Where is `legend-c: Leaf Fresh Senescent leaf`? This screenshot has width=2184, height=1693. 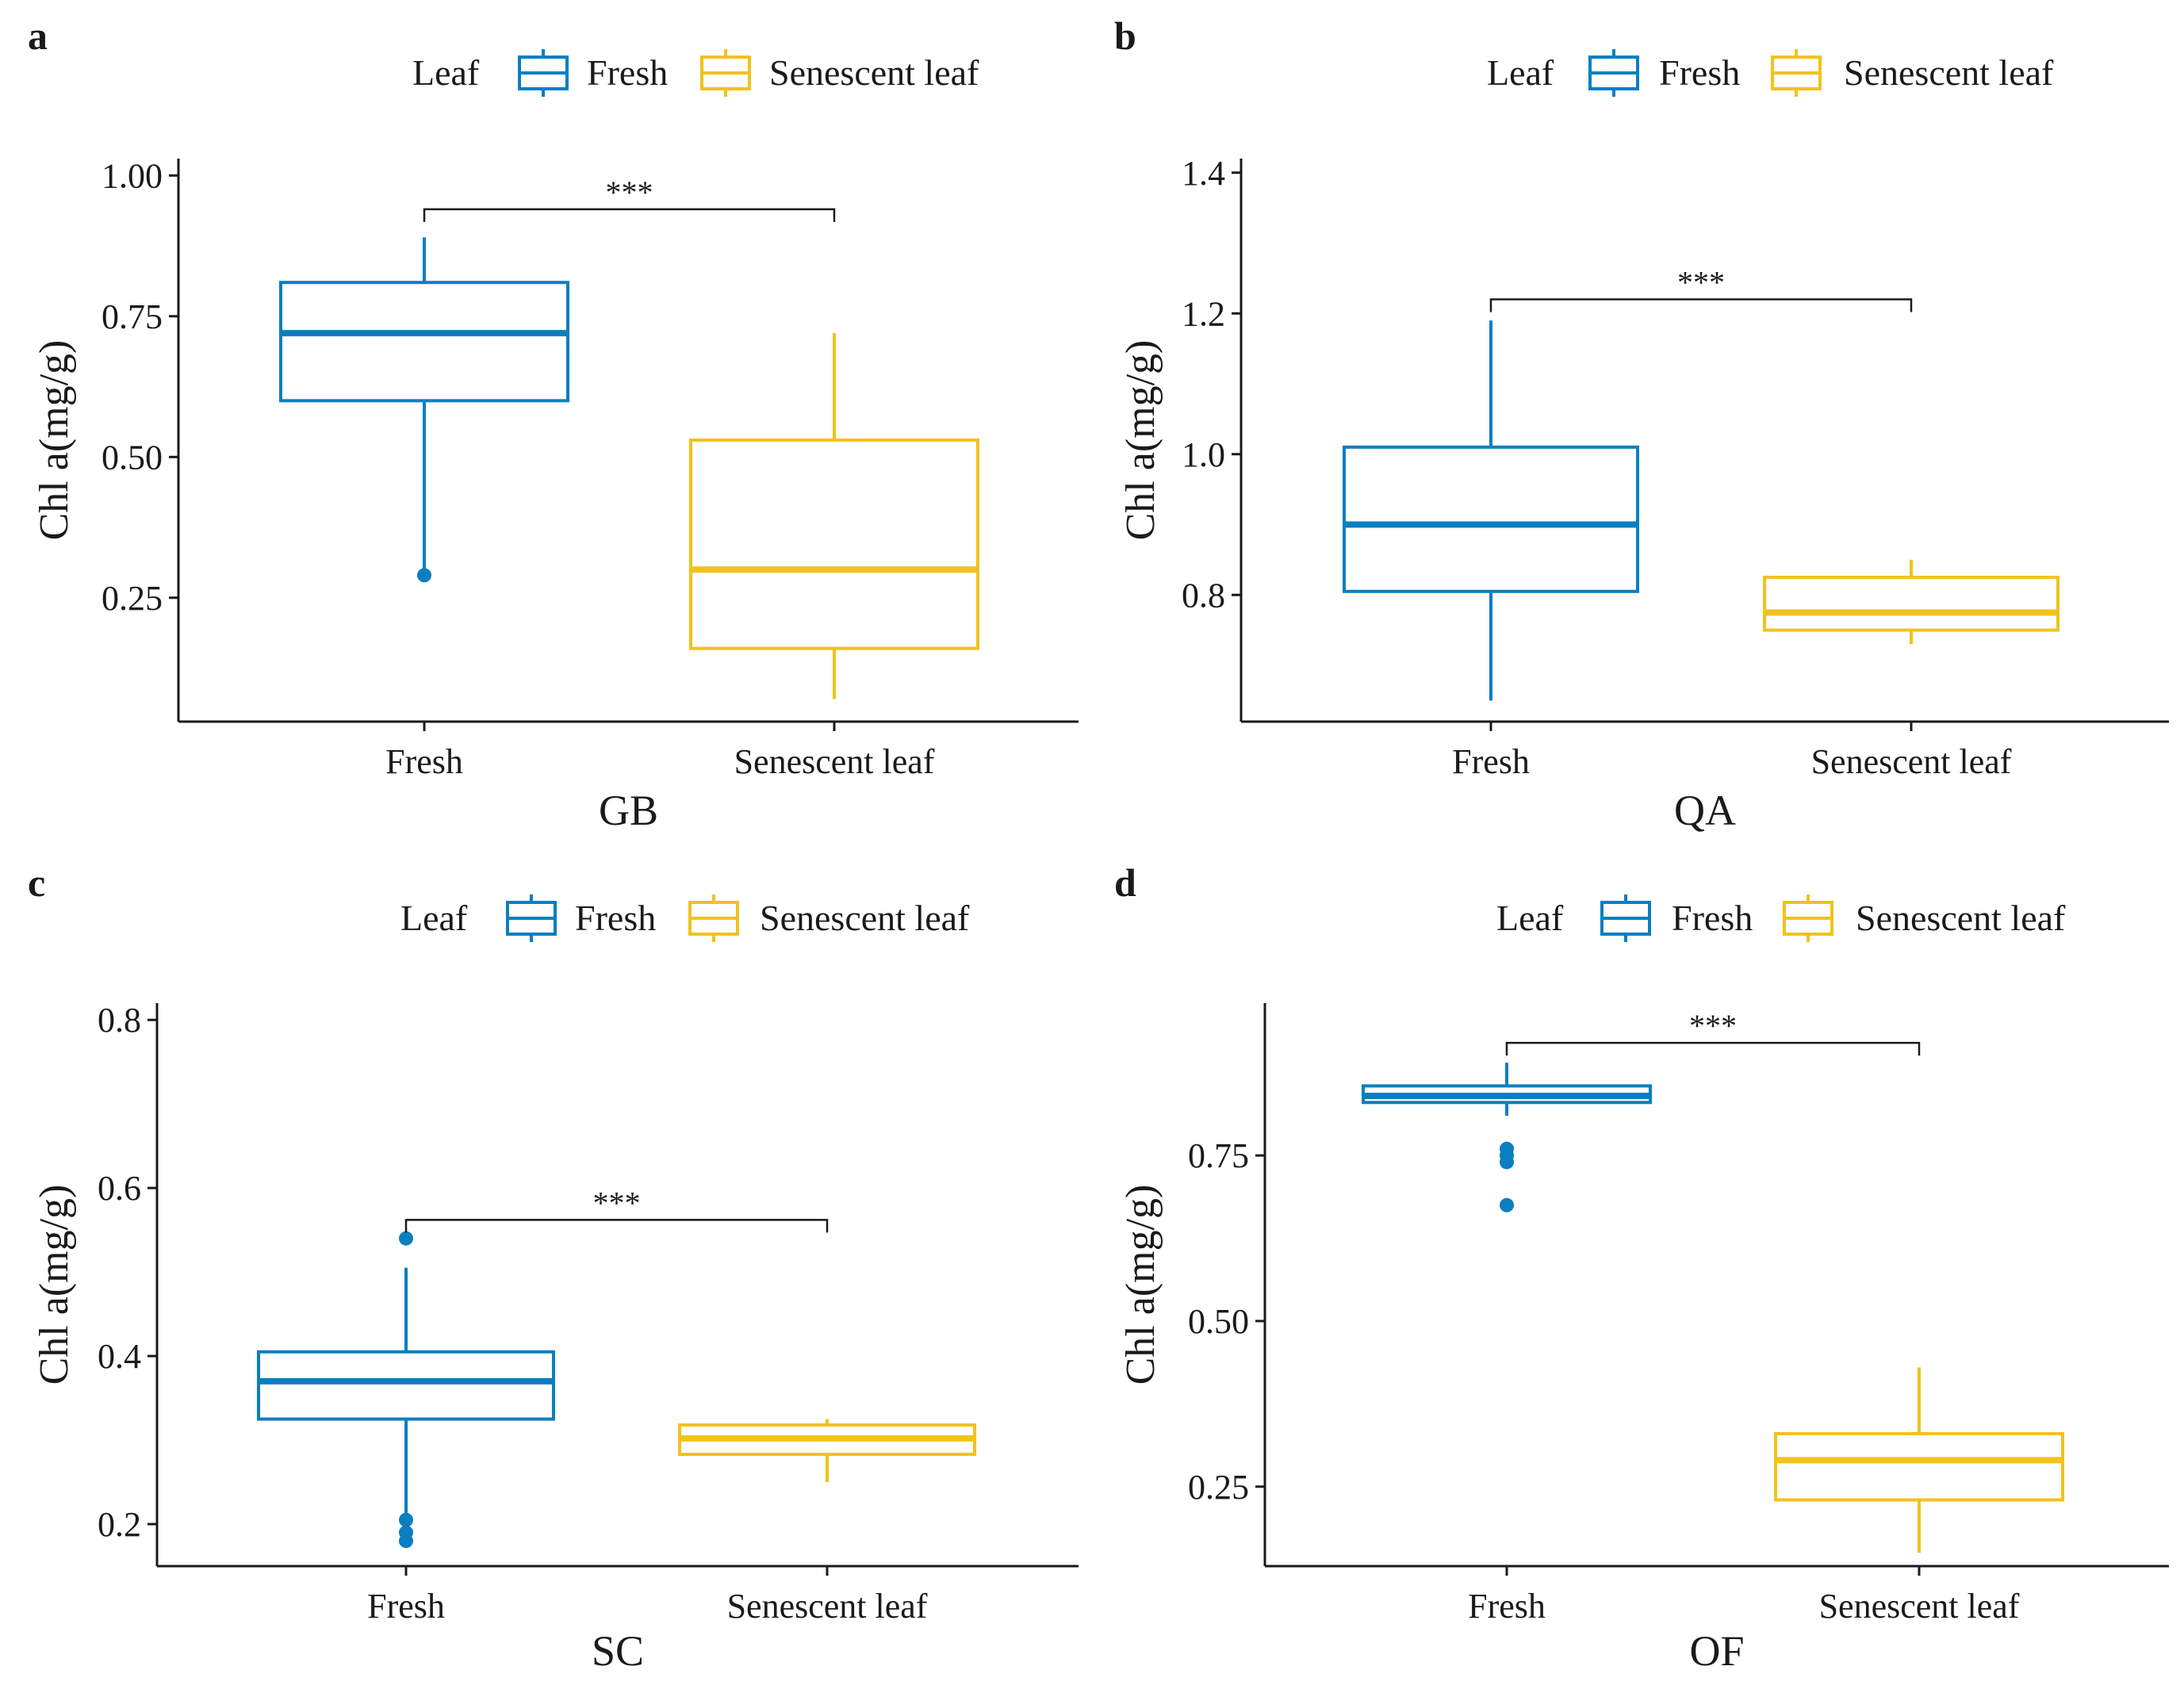
legend-c: Leaf Fresh Senescent leaf is located at coordinates (685, 918).